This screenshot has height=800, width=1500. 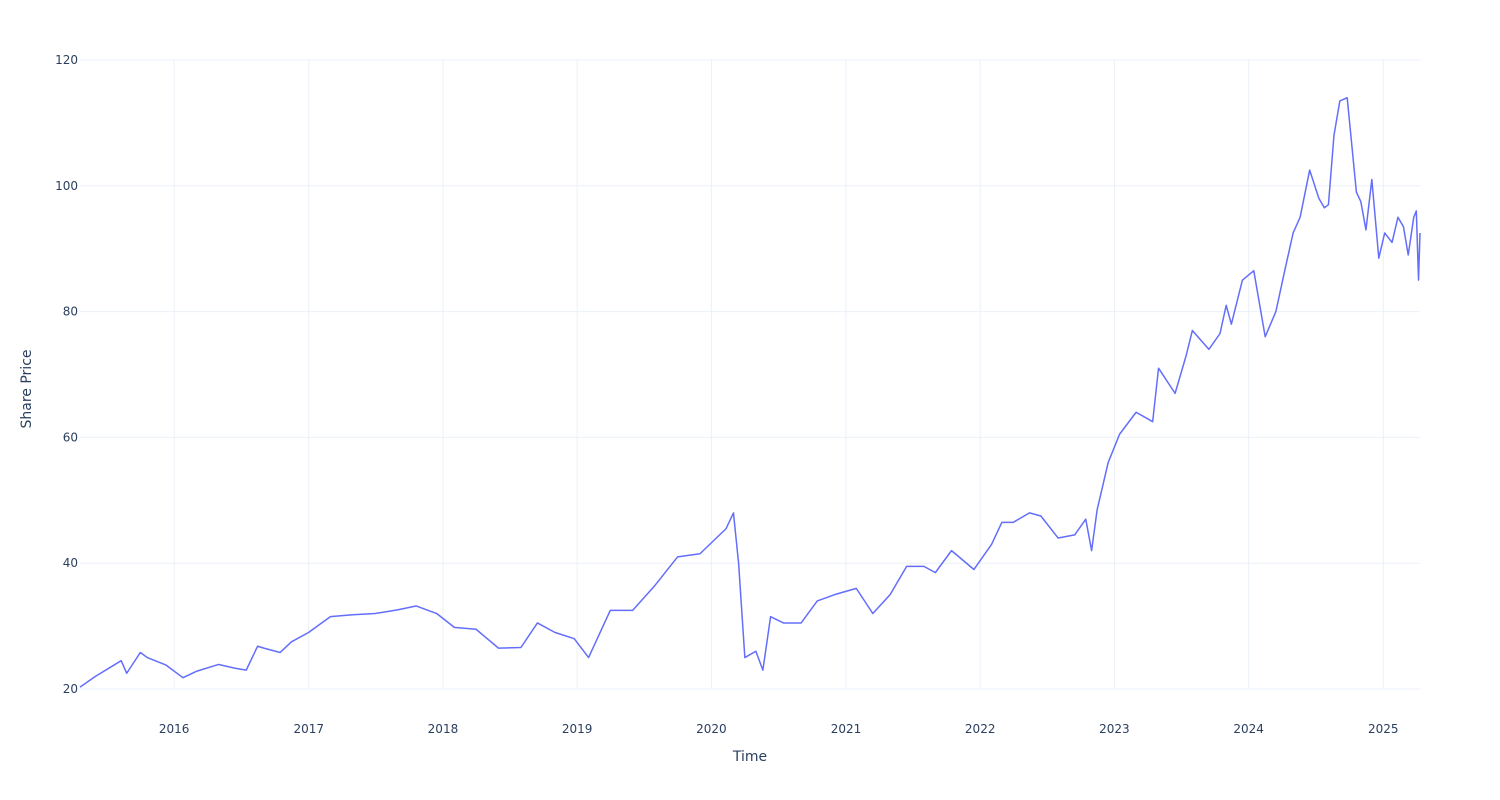 What do you see at coordinates (1248, 729) in the screenshot?
I see `x-tick-label: 2024` at bounding box center [1248, 729].